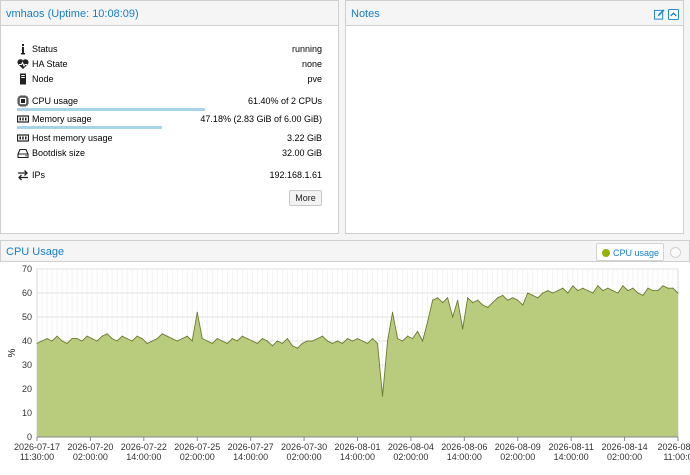 The height and width of the screenshot is (475, 690). What do you see at coordinates (261, 119) in the screenshot?
I see `status-value: 47.18% (2.83 GiB of 6.00 GiB)` at bounding box center [261, 119].